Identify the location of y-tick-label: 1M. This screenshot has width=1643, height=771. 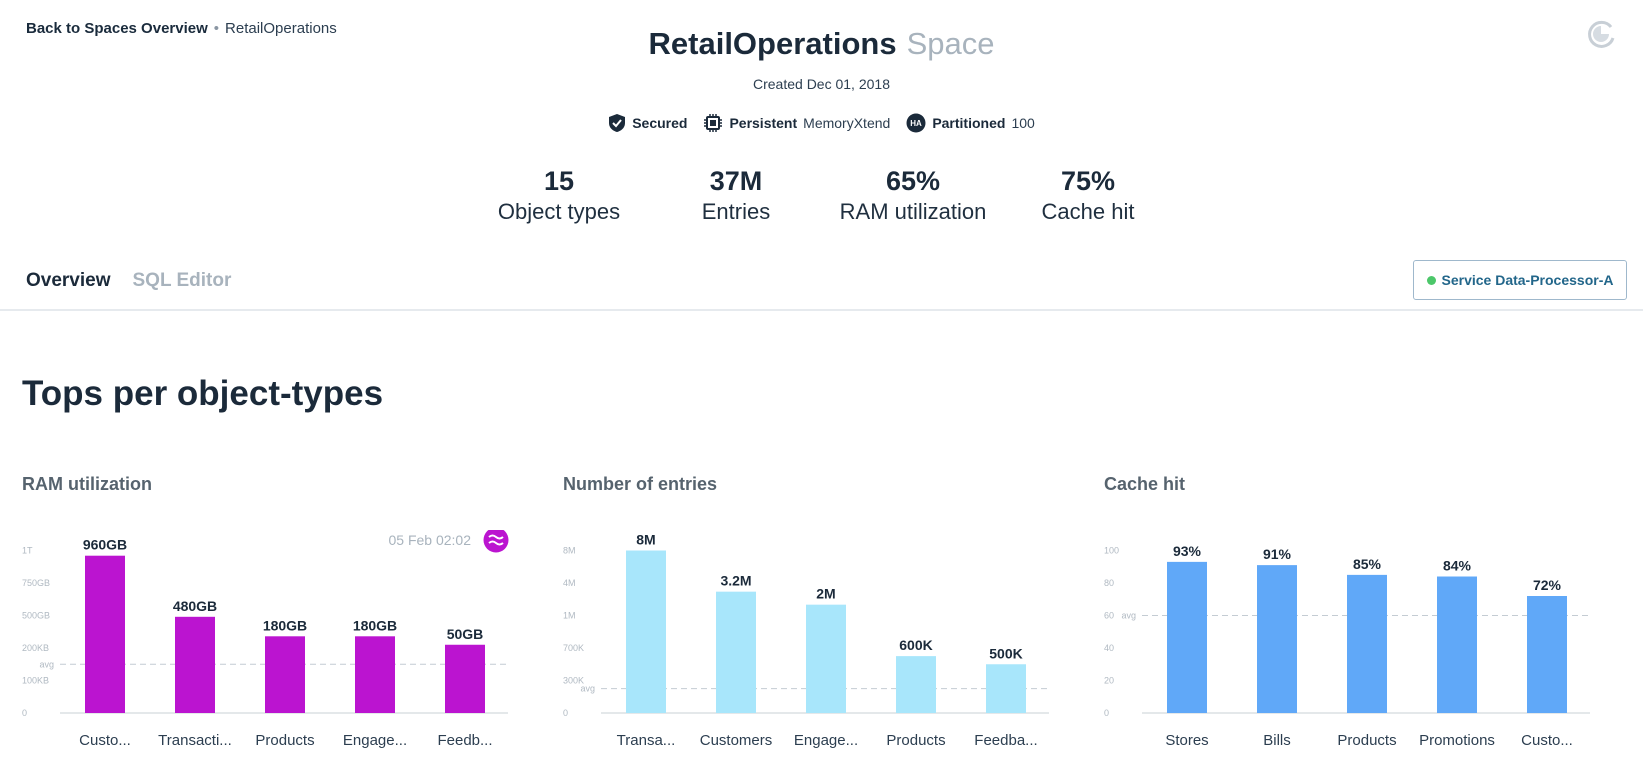
(569, 616).